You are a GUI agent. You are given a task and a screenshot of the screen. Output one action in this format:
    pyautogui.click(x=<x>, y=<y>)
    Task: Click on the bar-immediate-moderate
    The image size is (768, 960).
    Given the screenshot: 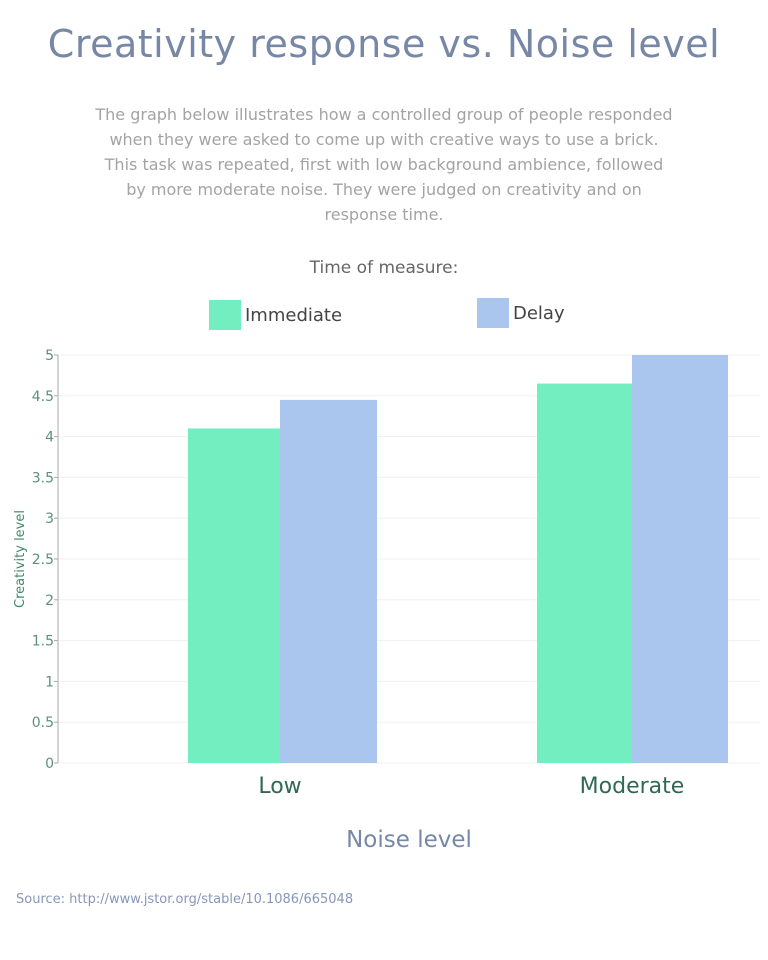 What is the action you would take?
    pyautogui.click(x=584, y=573)
    